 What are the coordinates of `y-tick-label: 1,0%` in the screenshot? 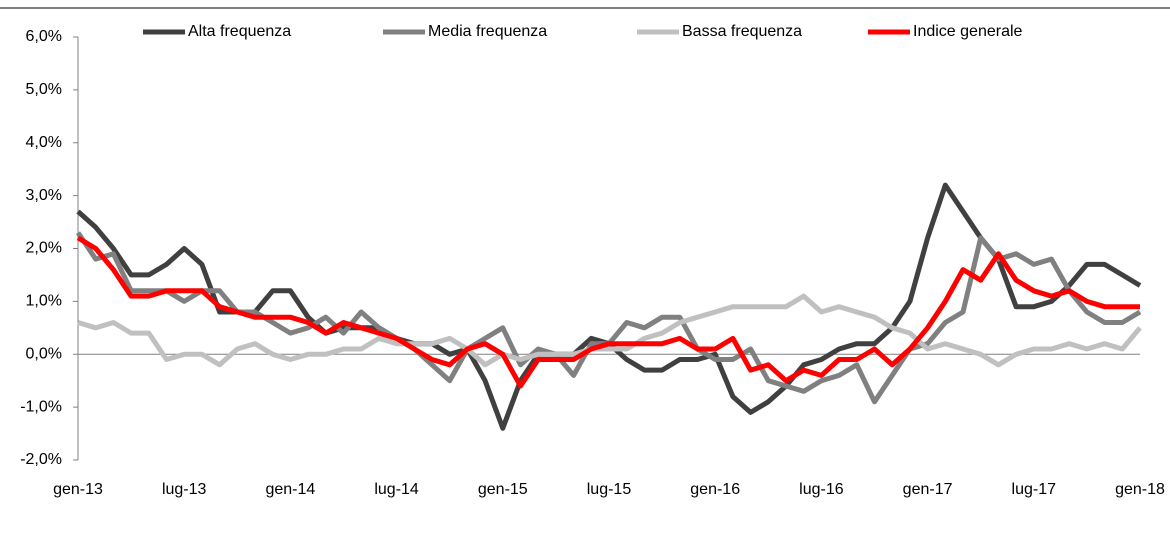 It's located at (44, 301).